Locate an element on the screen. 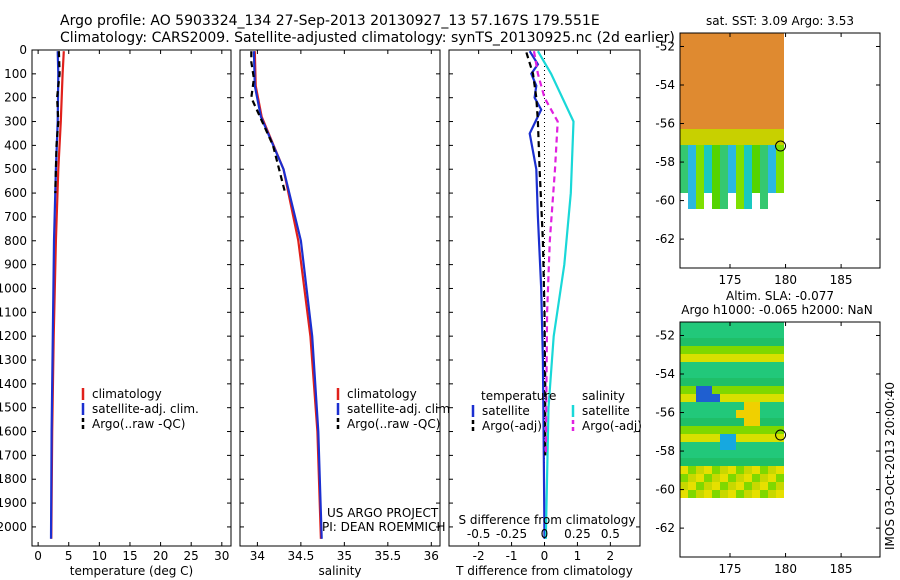  map-y-tick-label: -62 is located at coordinates (665, 528).